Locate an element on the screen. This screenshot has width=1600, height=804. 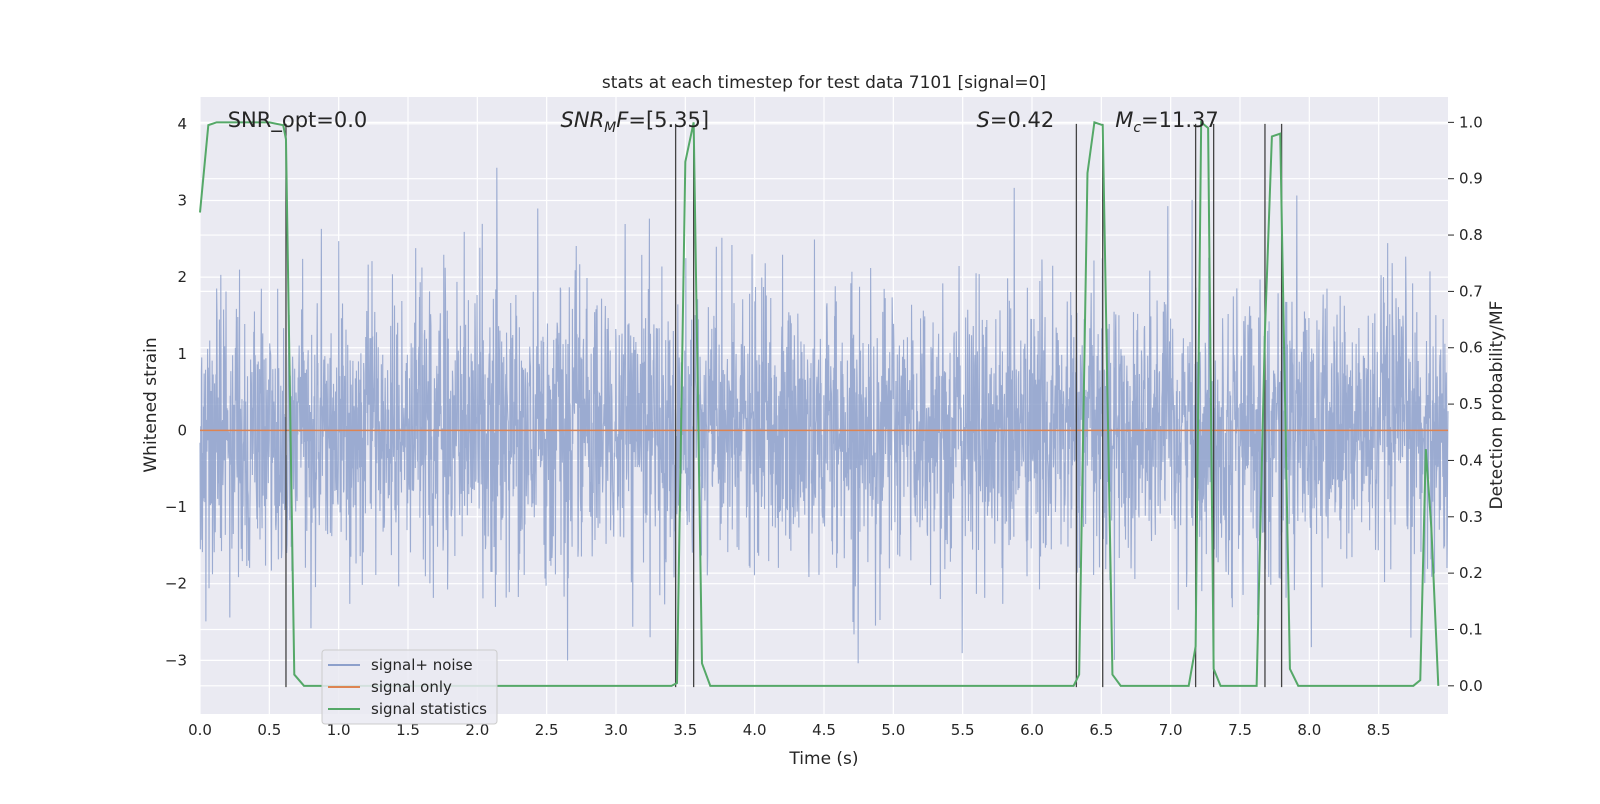
x-tick-label: 4.0 is located at coordinates (755, 730).